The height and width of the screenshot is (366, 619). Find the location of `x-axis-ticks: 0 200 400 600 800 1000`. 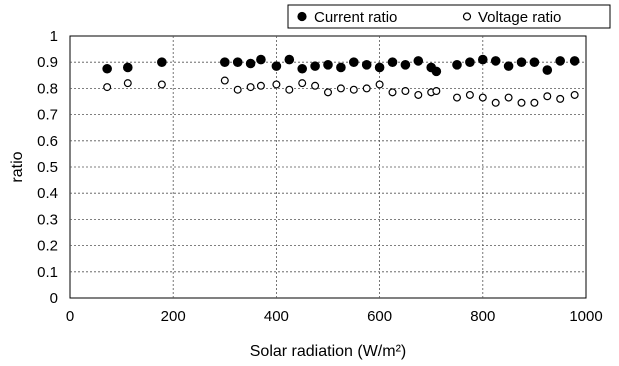

x-axis-ticks: 0 200 400 600 800 1000 is located at coordinates (334, 316).